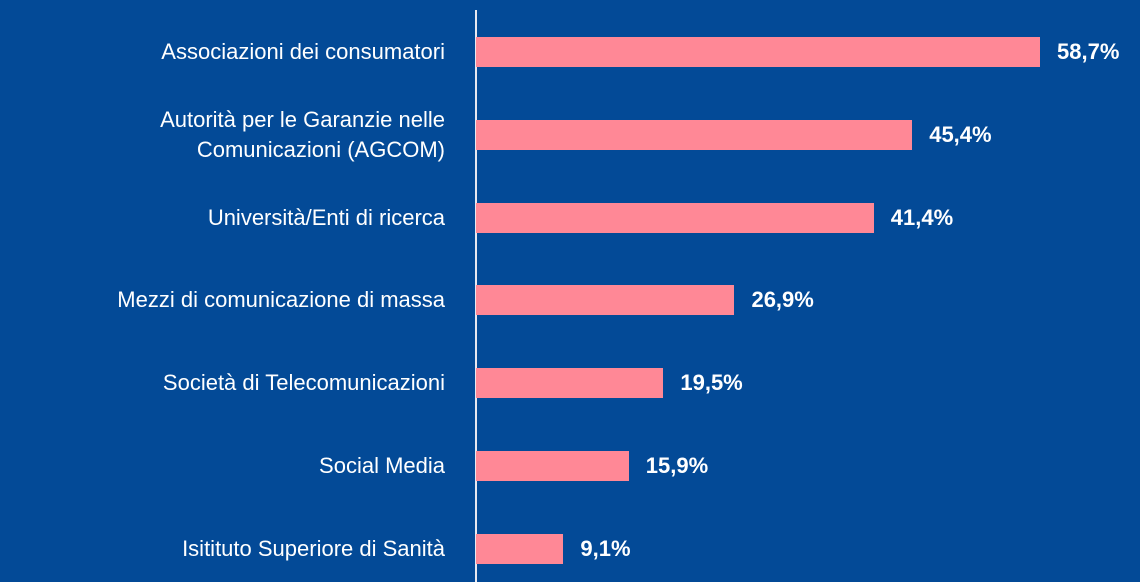  Describe the element at coordinates (326, 217) in the screenshot. I see `category-label: Università/Enti di ricerca` at that location.